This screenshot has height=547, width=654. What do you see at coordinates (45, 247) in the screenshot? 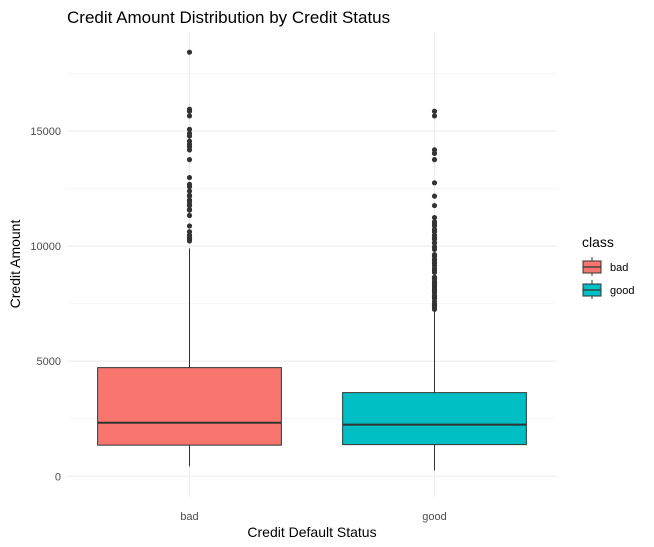
I see `y-tick-label: 10000` at bounding box center [45, 247].